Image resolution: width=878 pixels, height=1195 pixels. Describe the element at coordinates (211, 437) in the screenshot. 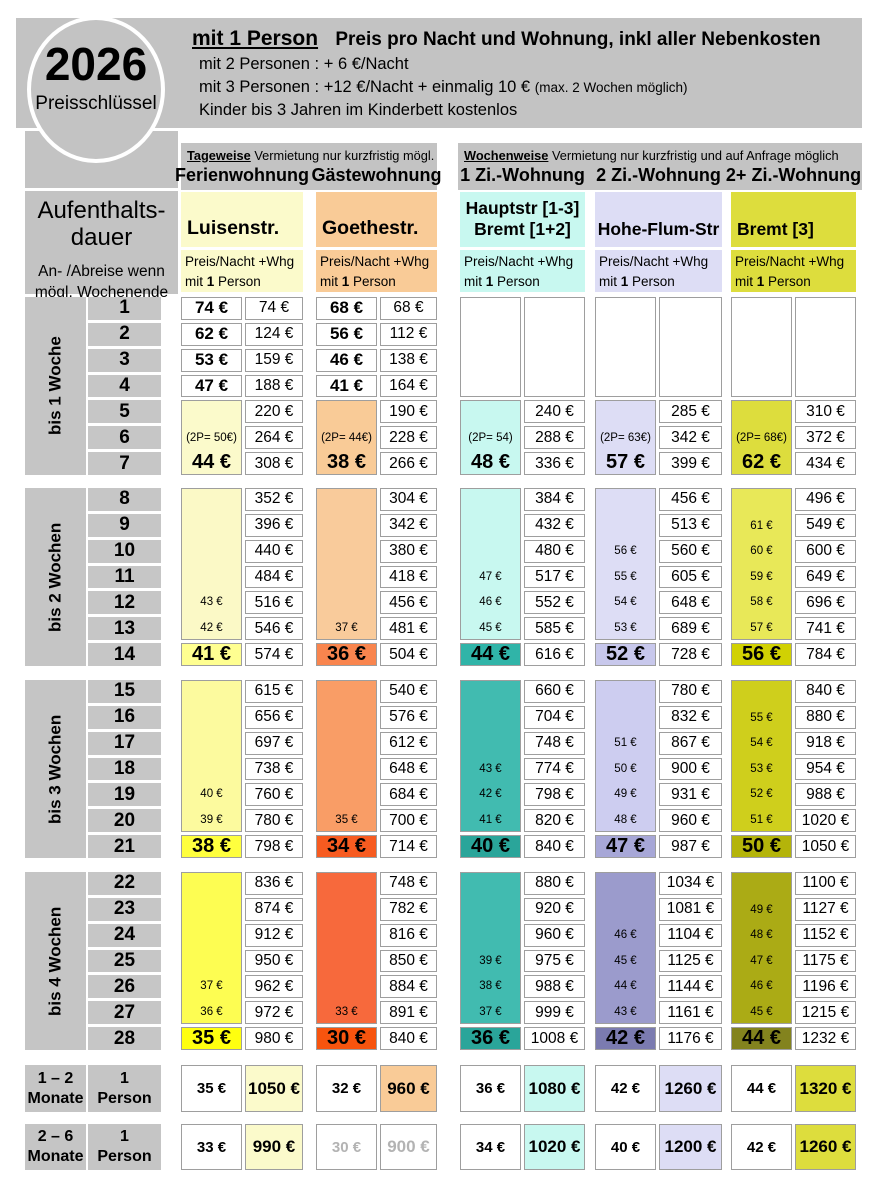

I see `week1-price-inner: (2P= 50€) 44 €` at that location.